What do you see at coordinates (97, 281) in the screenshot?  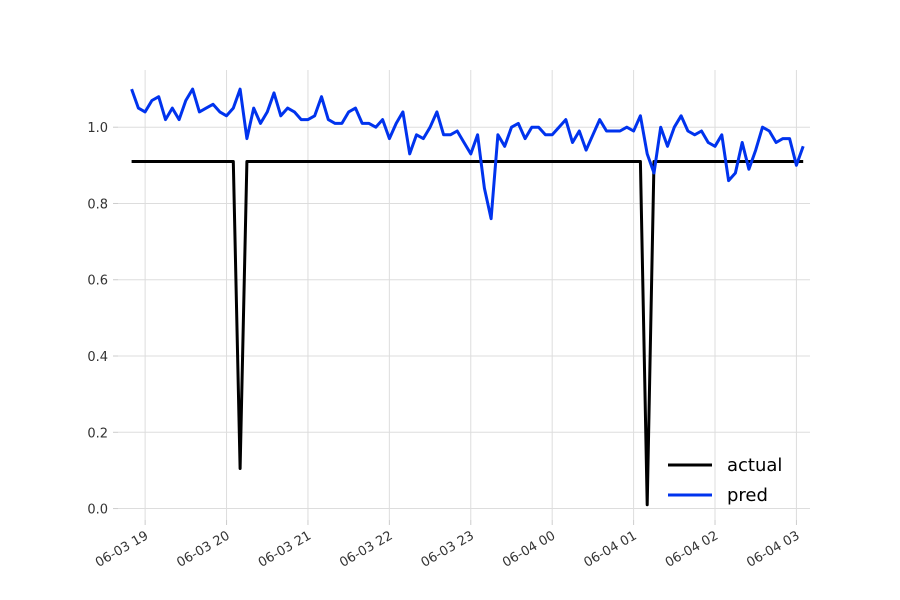 I see `y-tick-label: 0.6` at bounding box center [97, 281].